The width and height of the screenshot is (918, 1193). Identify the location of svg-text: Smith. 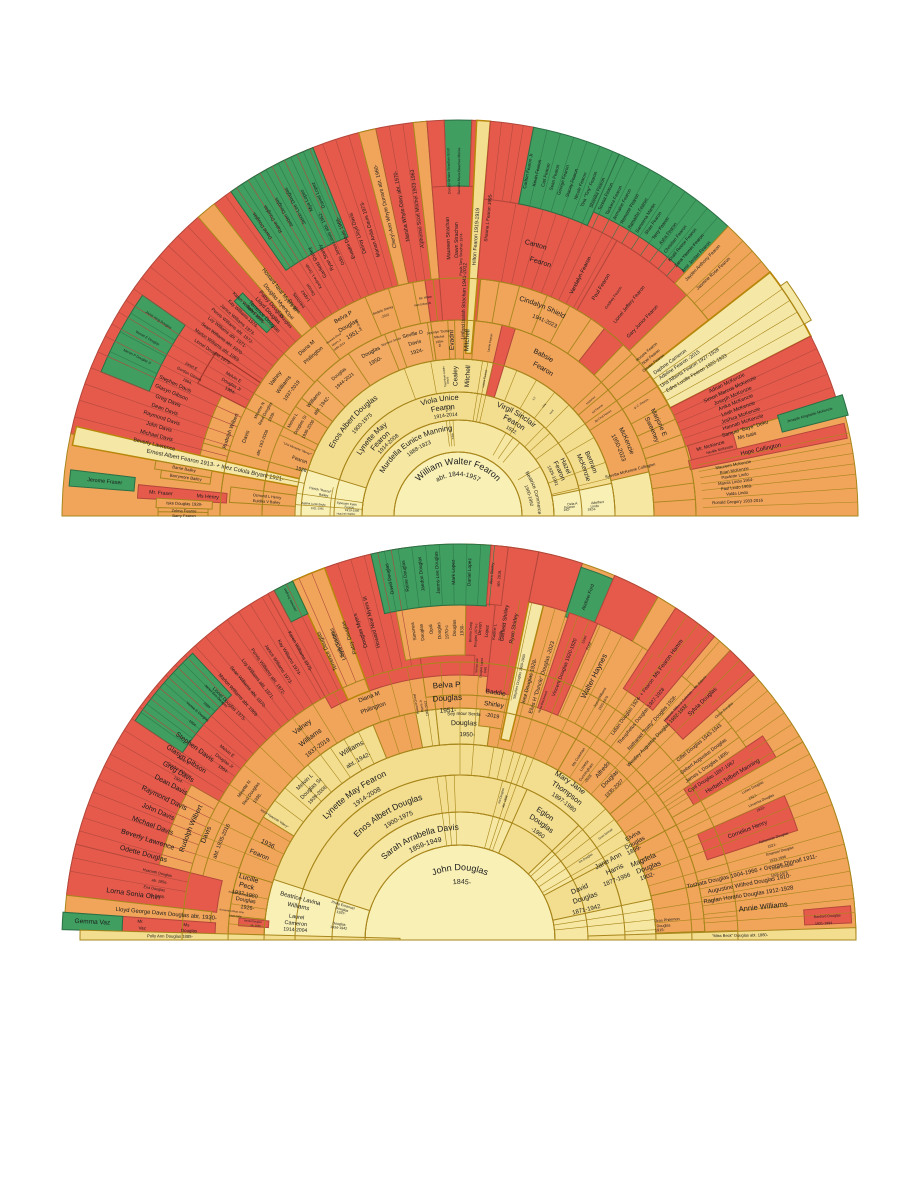
(500, 635).